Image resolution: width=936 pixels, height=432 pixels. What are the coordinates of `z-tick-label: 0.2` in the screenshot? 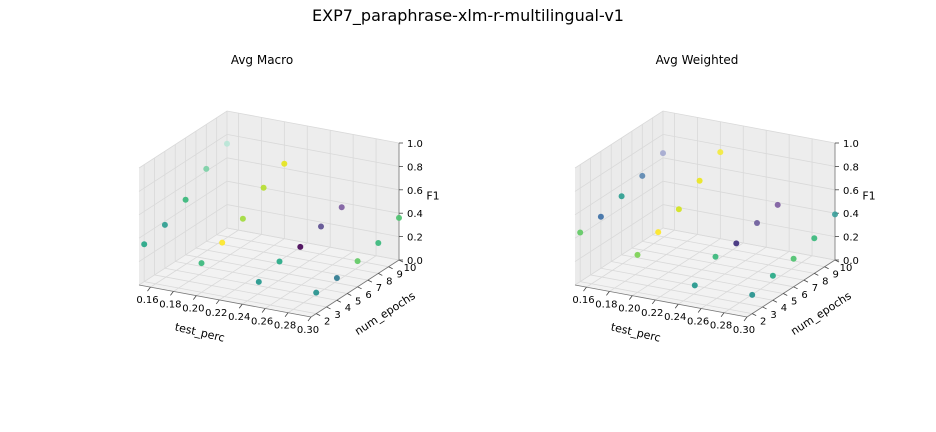 It's located at (415, 238).